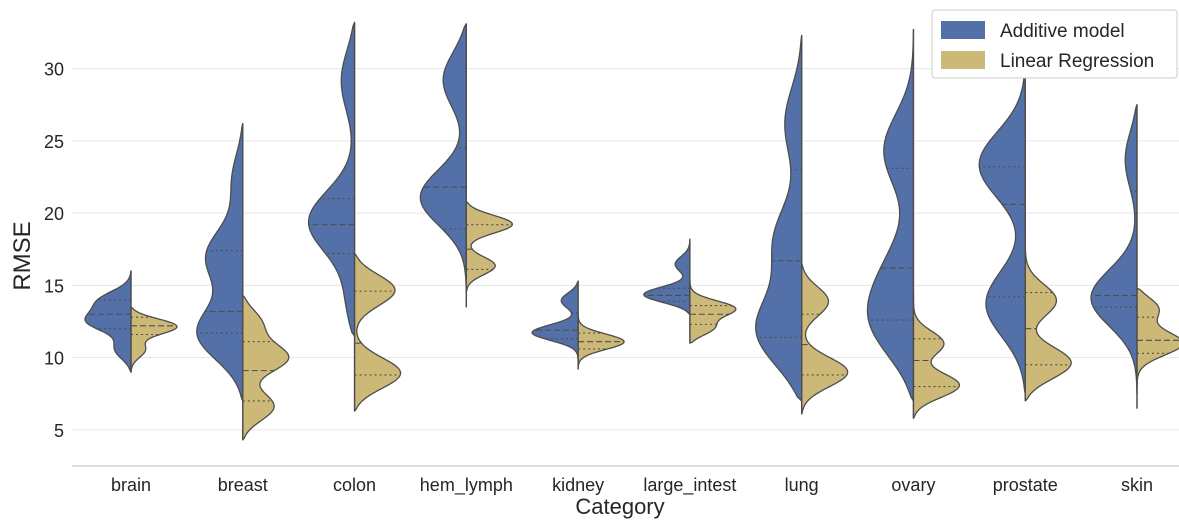  Describe the element at coordinates (667, 276) in the screenshot. I see `violin-half-additive-model-large_intest` at that location.